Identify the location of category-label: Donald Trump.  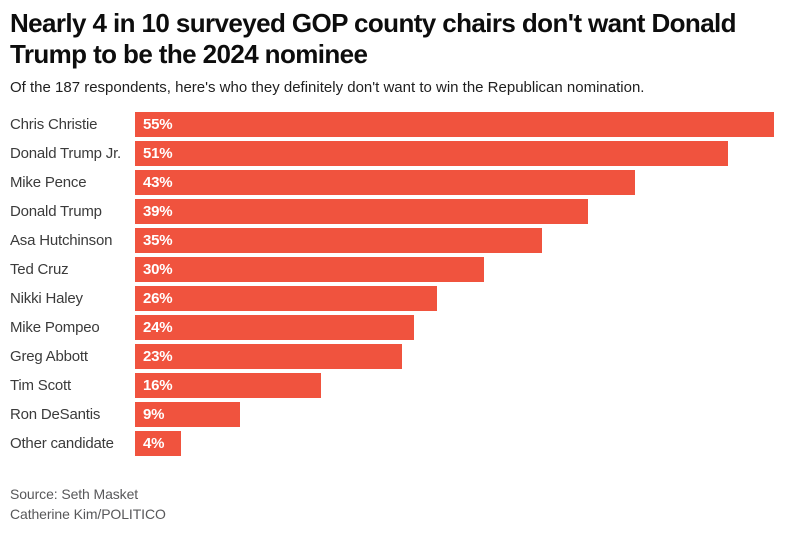
(56, 211).